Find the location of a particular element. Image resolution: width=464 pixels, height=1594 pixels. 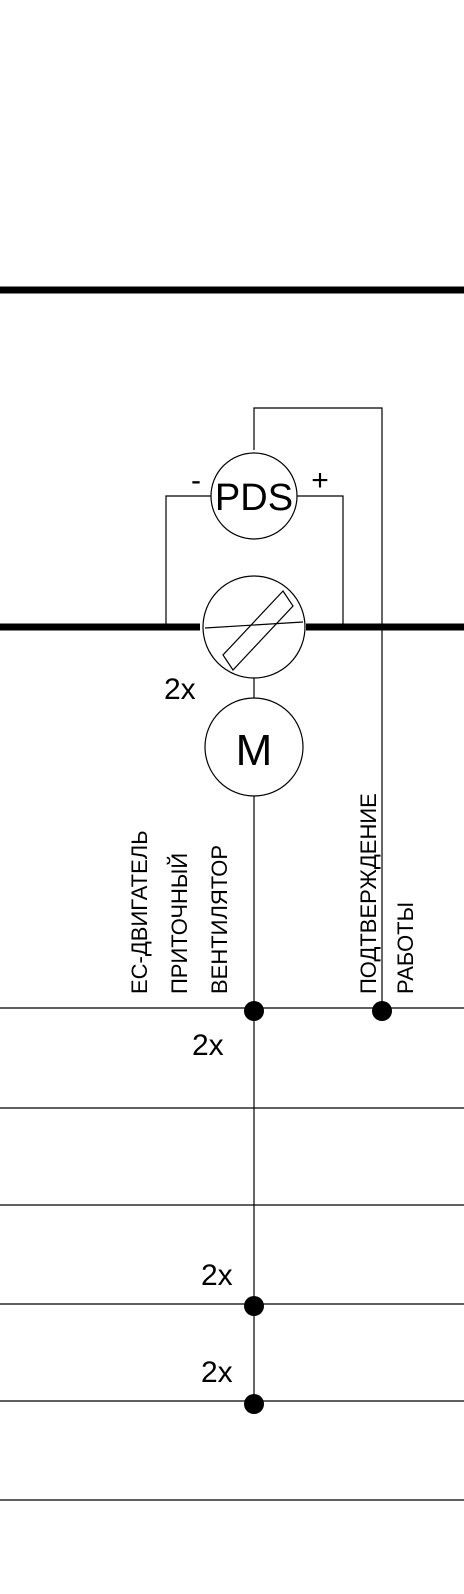

damper-multiplier: 2x is located at coordinates (180, 689).